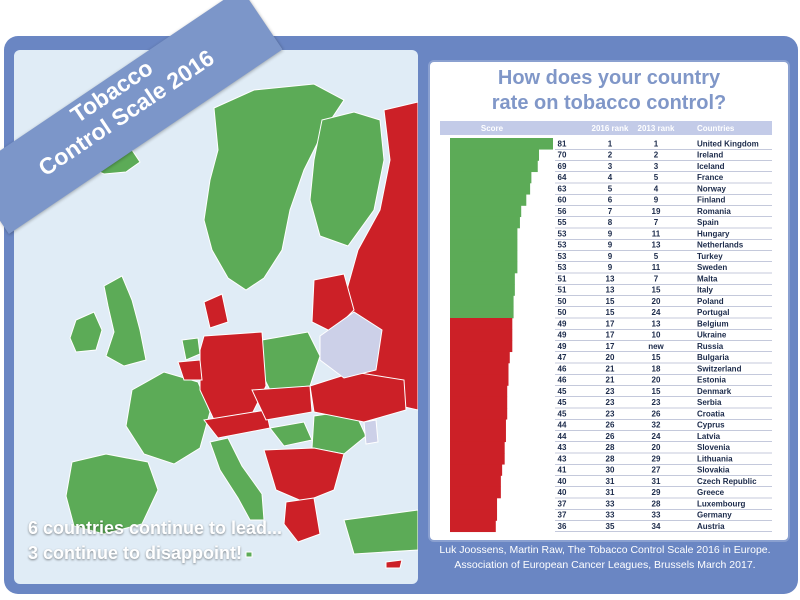 This screenshot has height=600, width=800. Describe the element at coordinates (291, 434) in the screenshot. I see `map-hungary` at that location.